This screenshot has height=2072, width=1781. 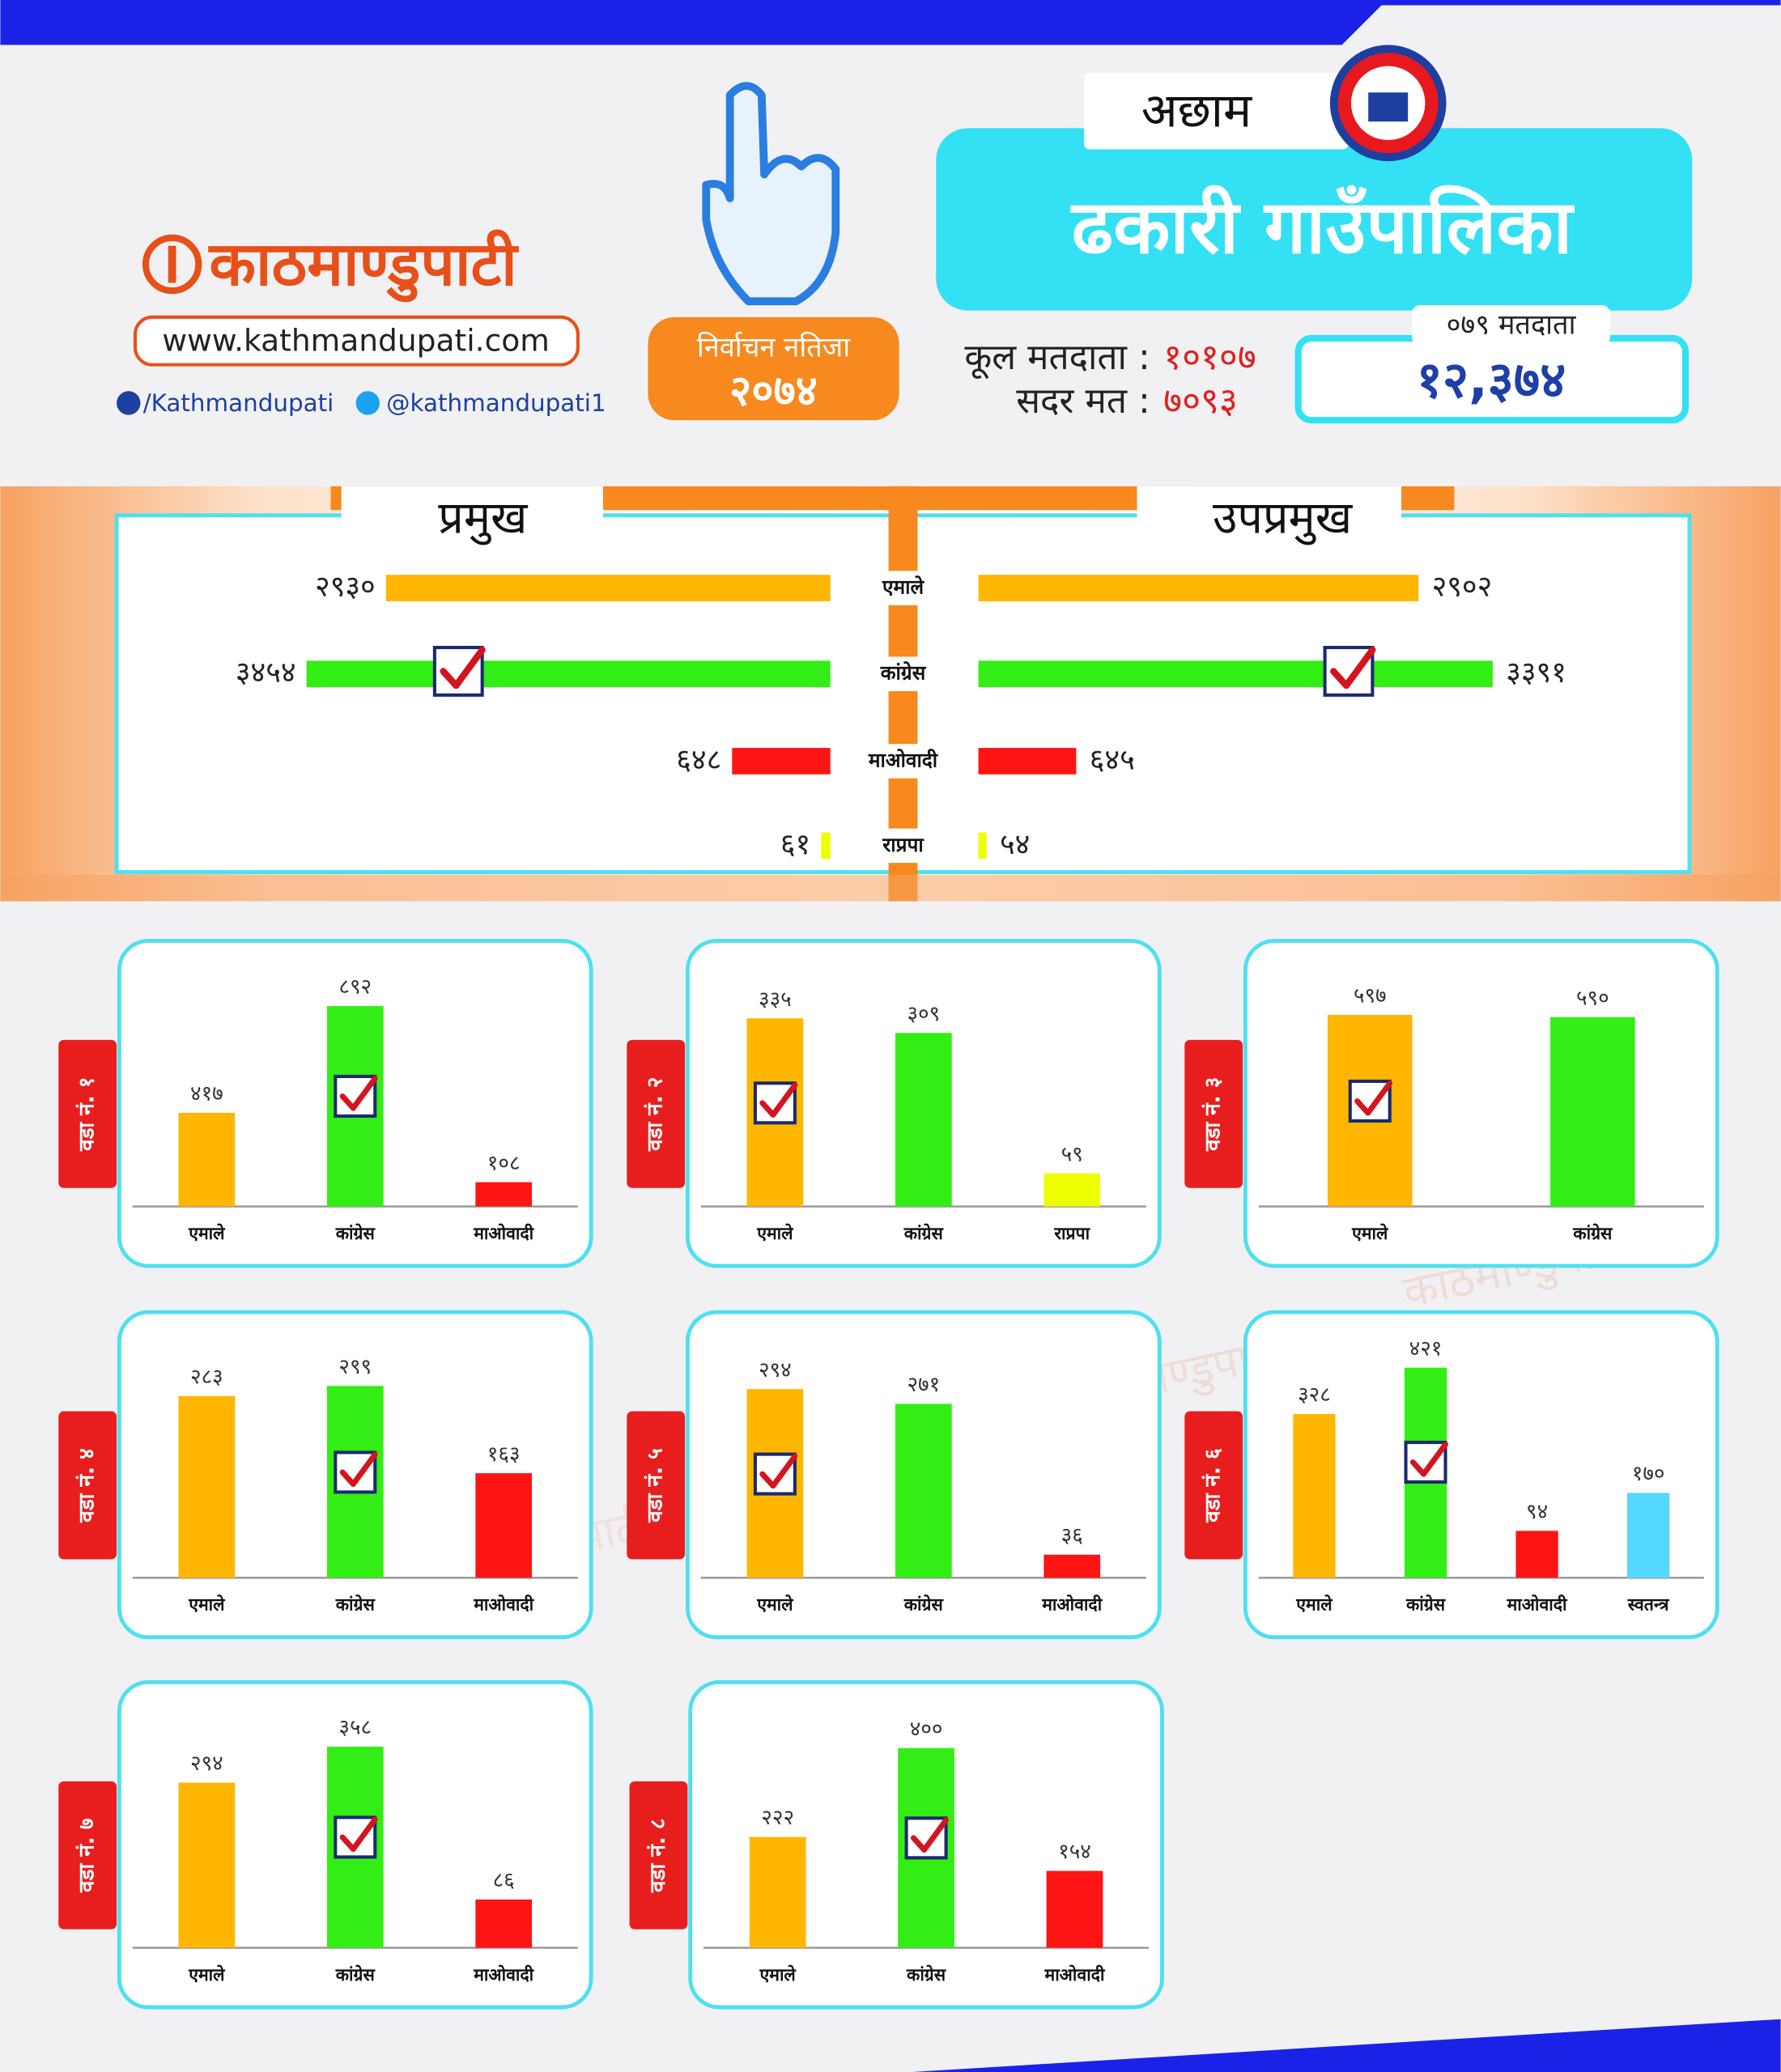 I want to click on ward-title: वडा नं. ७, so click(x=87, y=1856).